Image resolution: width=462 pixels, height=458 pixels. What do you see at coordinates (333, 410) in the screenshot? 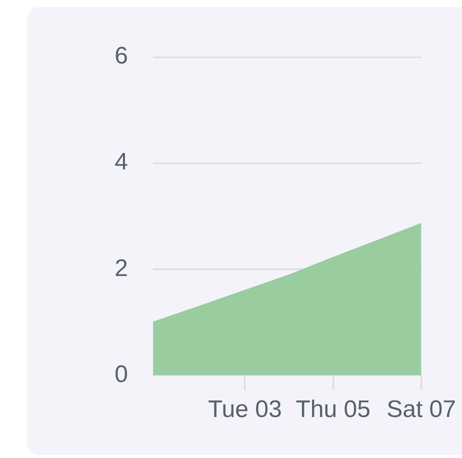
I see `x-tick-label: Thu 05` at bounding box center [333, 410].